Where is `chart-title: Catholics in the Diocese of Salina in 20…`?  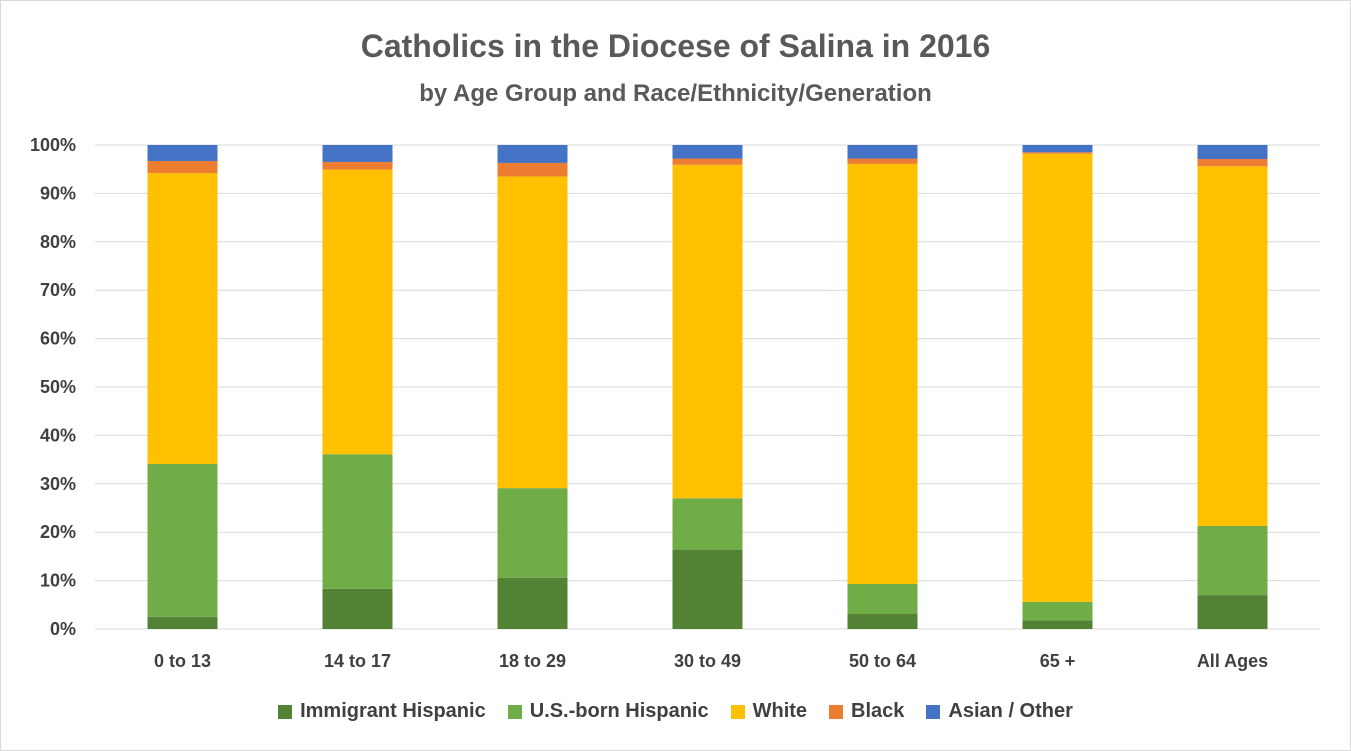
chart-title: Catholics in the Diocese of Salina in 20… is located at coordinates (675, 46).